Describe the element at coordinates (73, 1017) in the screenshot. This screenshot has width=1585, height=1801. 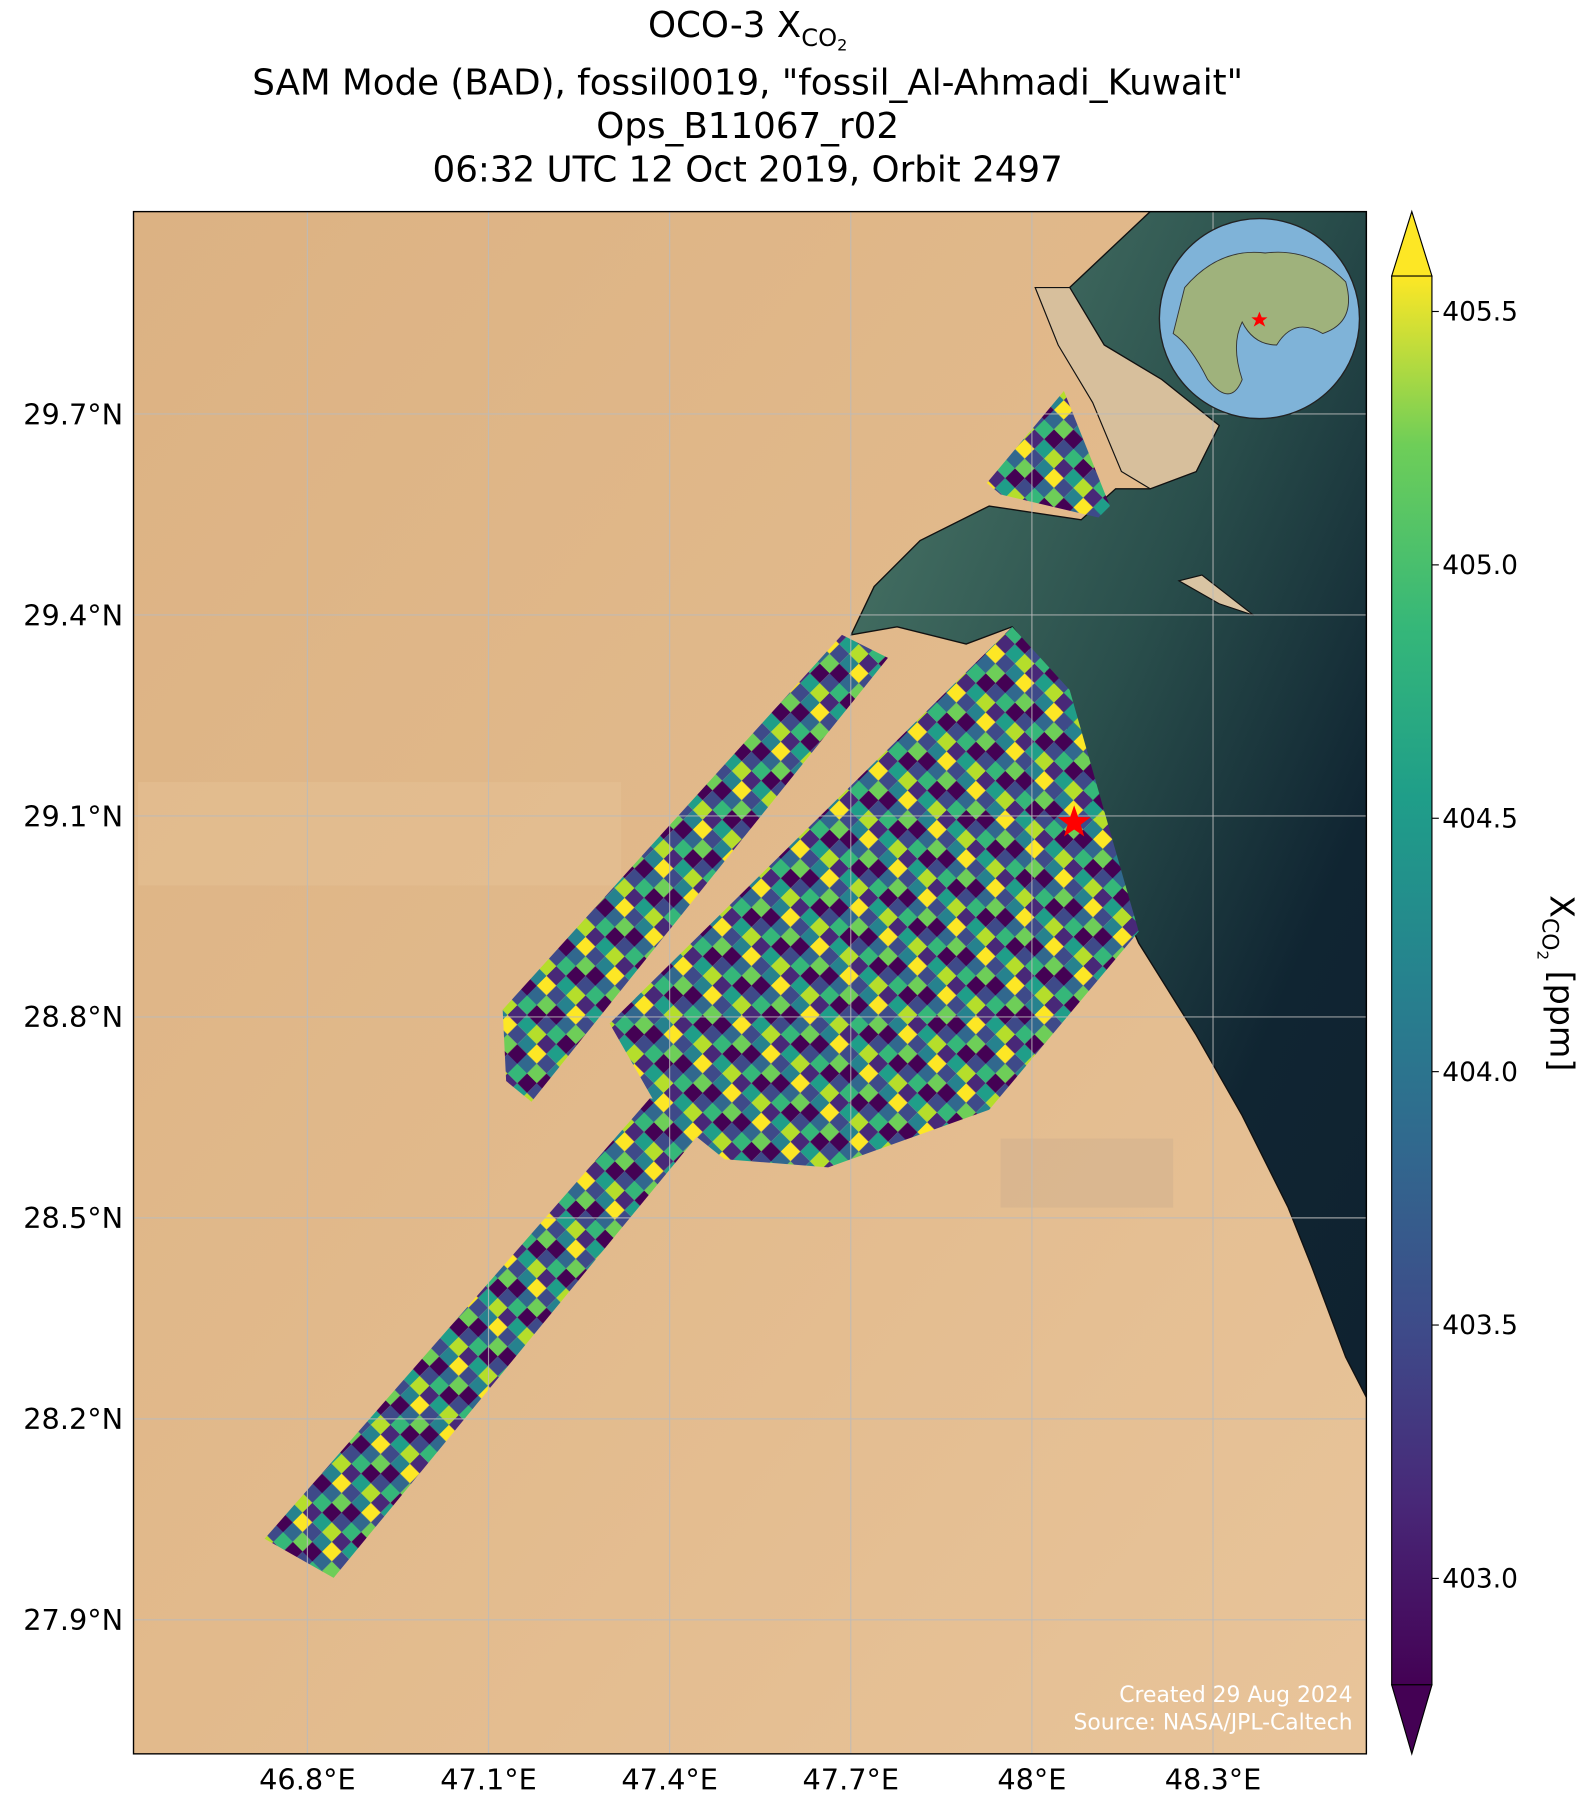
I see `y-tick-label: 28.8°N` at that location.